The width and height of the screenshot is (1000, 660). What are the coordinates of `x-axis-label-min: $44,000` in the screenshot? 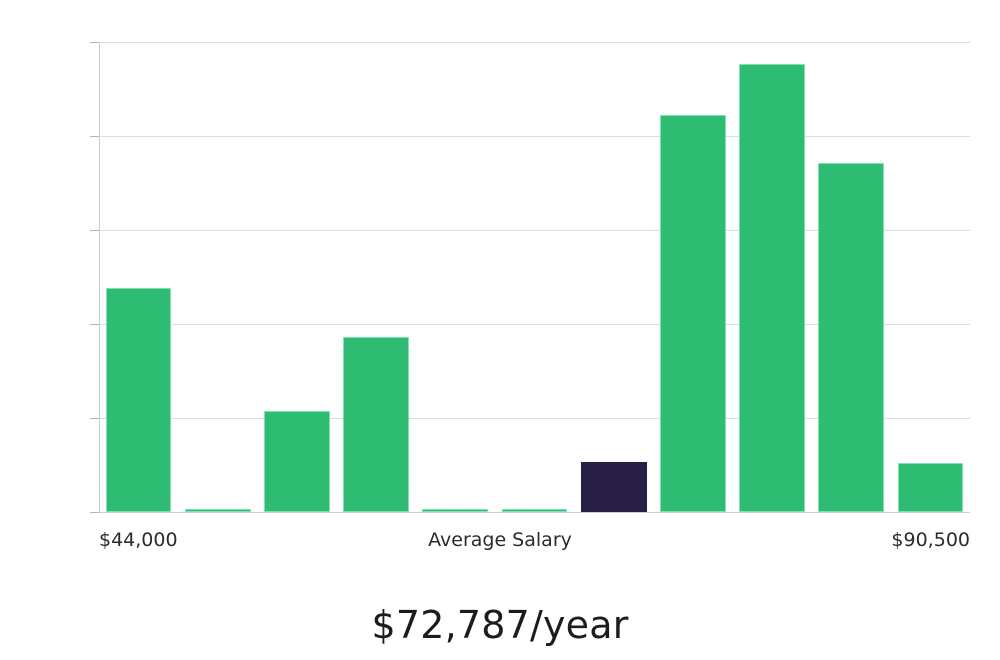 It's located at (138, 540).